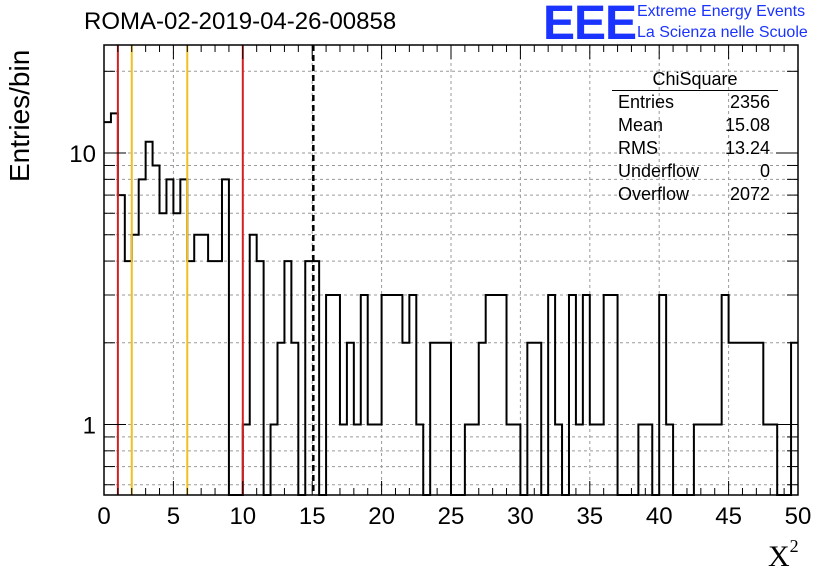 Image resolution: width=836 pixels, height=574 pixels. Describe the element at coordinates (82, 154) in the screenshot. I see `y-tick-label: 10` at that location.